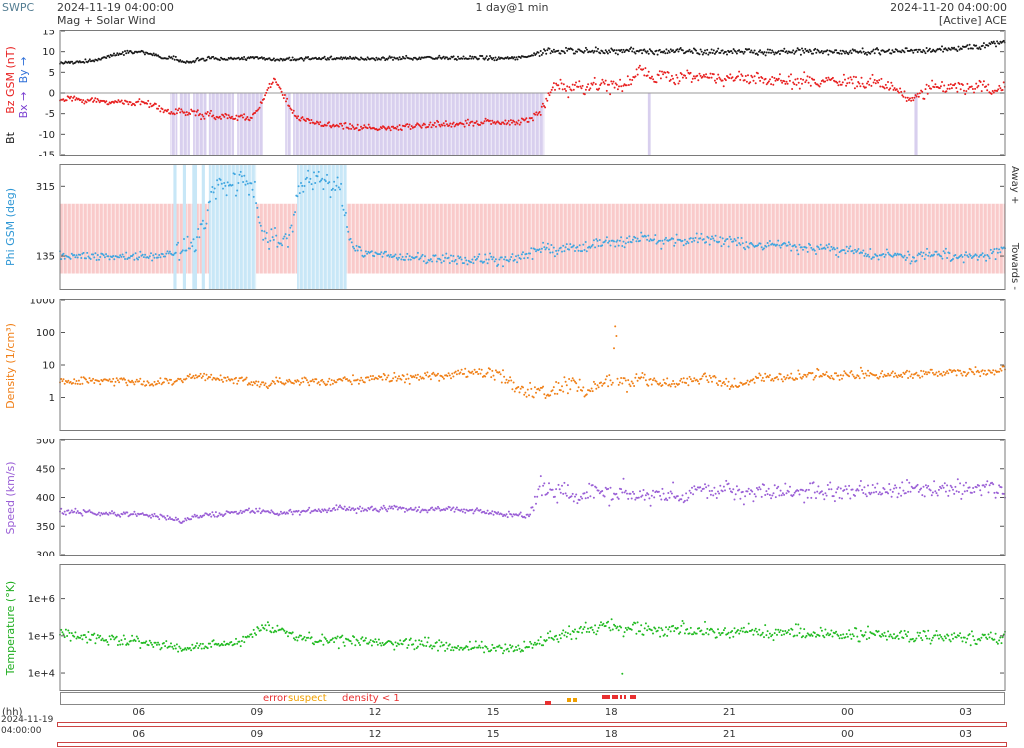  Describe the element at coordinates (972, 20) in the screenshot. I see `data-source-status: [Active] ACE` at that location.